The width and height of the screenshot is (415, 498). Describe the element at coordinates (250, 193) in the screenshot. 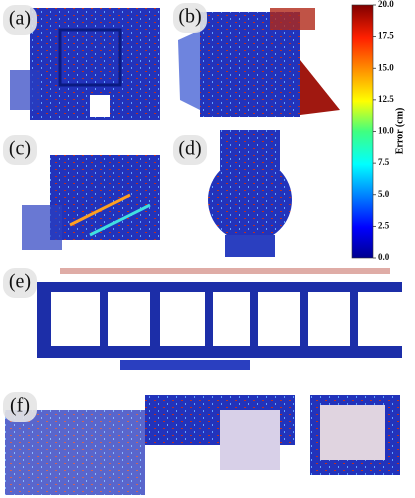

I see `panel-d` at that location.